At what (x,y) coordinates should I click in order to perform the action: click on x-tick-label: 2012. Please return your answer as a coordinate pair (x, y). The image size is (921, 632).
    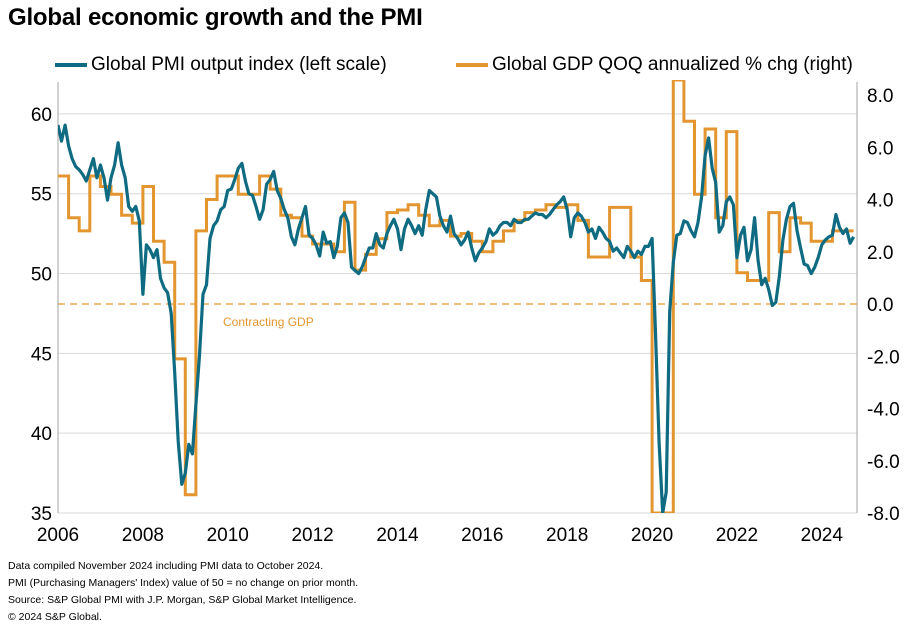
    Looking at the image, I should click on (312, 535).